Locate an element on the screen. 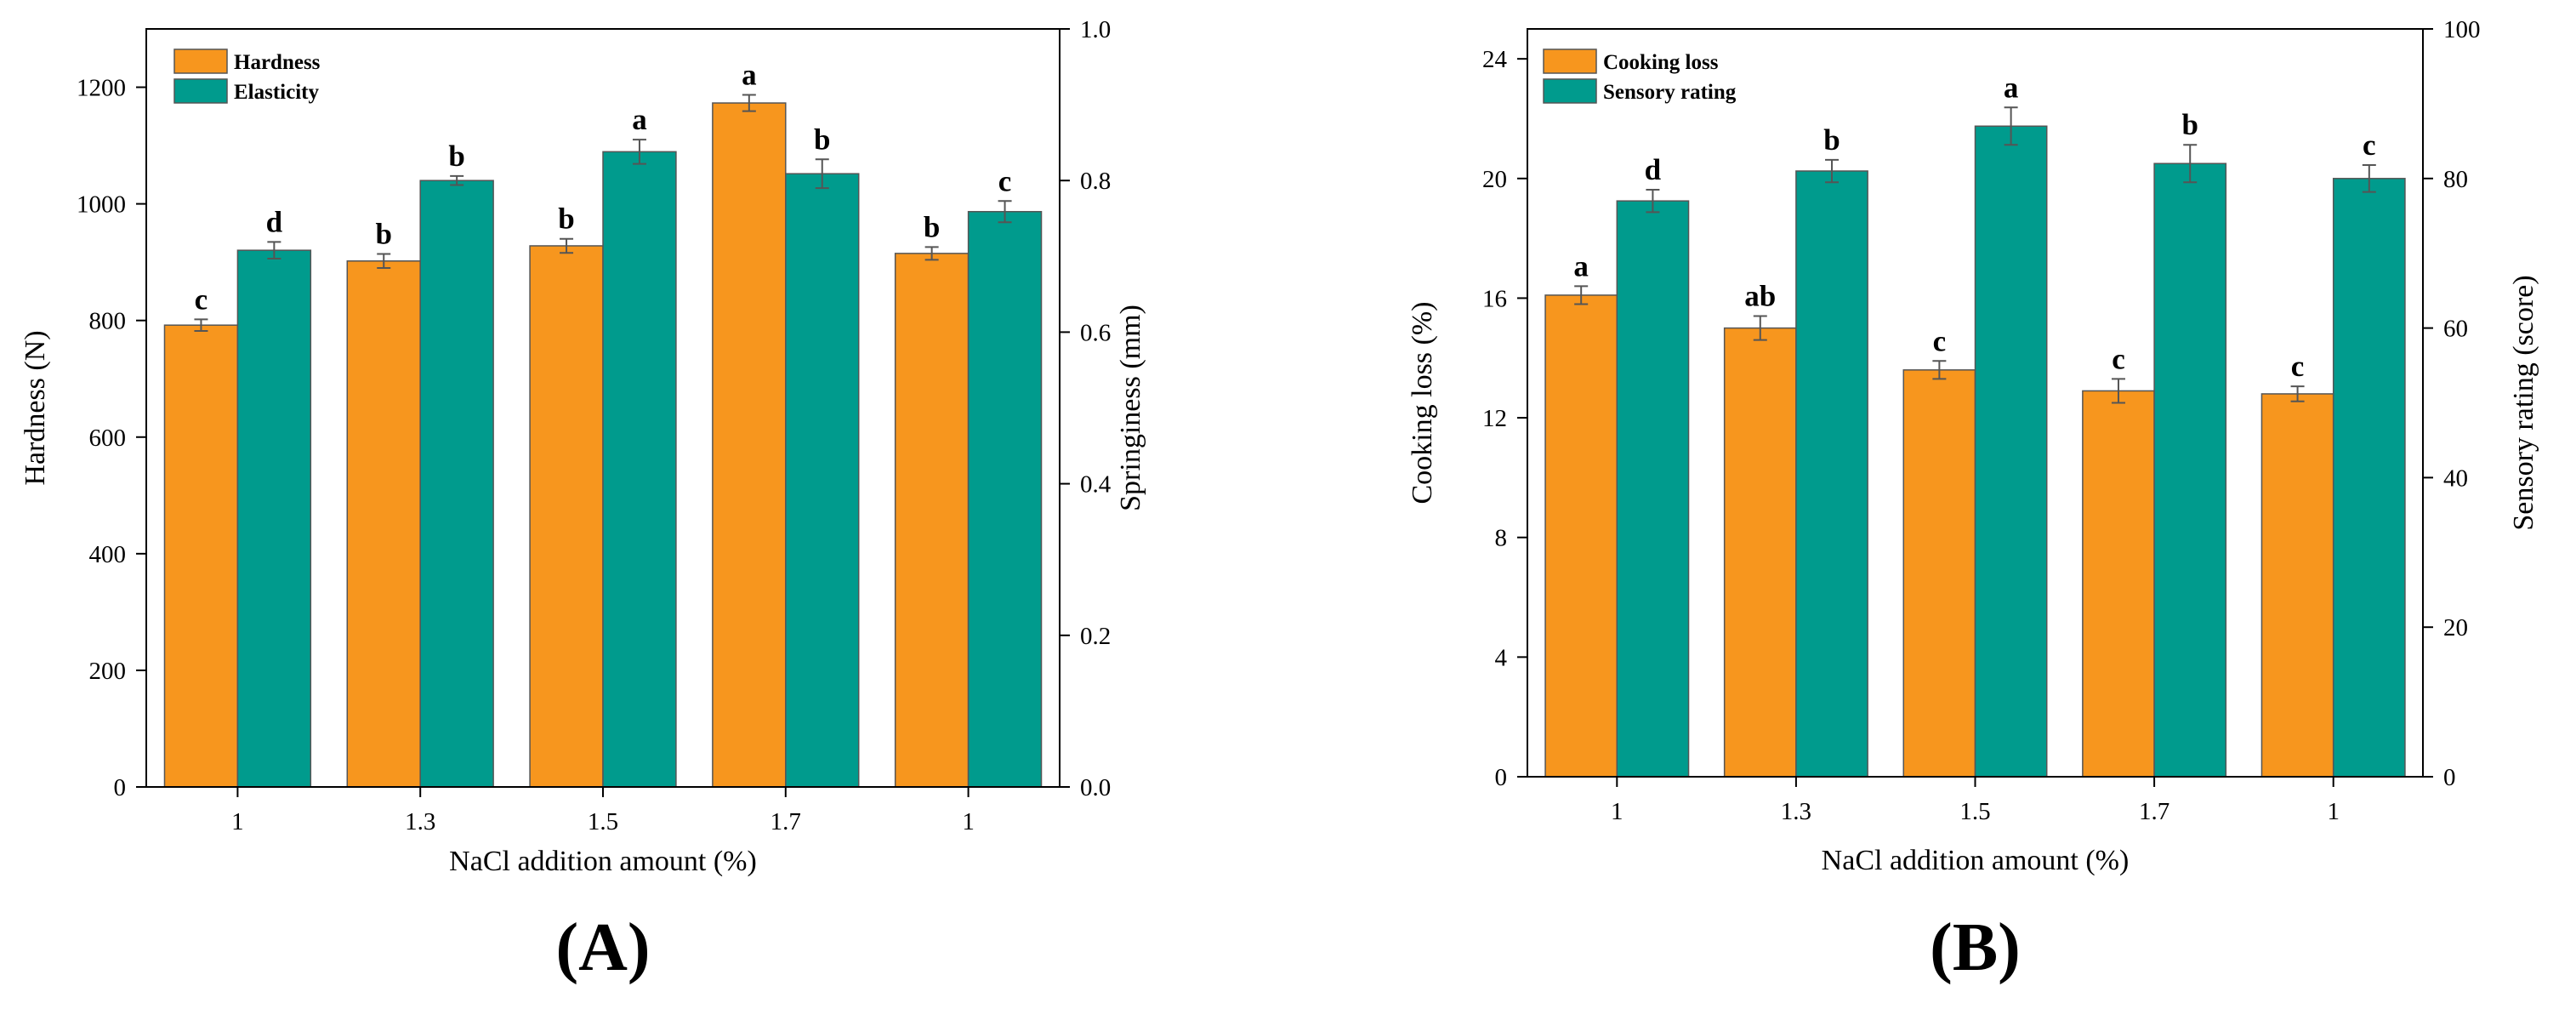 This screenshot has width=2576, height=1009. y-tick-label: 200 is located at coordinates (108, 671).